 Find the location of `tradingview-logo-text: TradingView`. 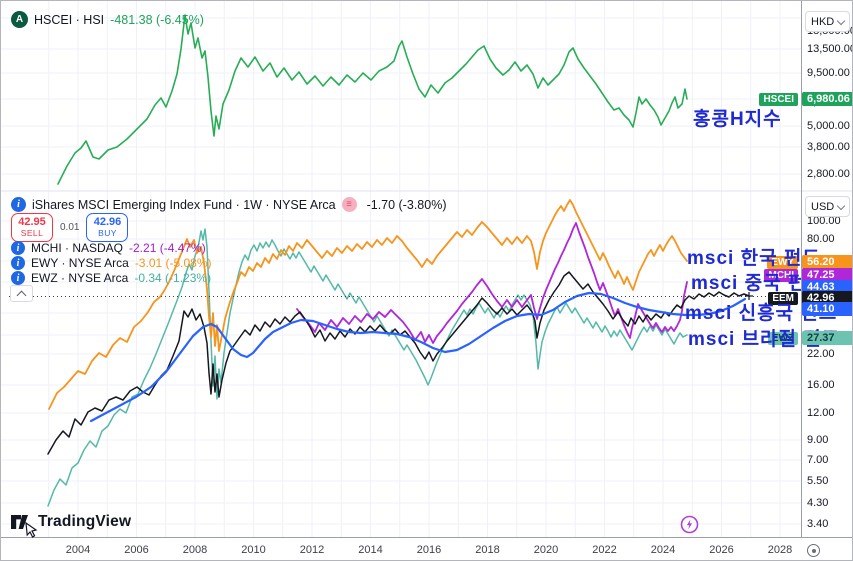

tradingview-logo-text: TradingView is located at coordinates (85, 521).